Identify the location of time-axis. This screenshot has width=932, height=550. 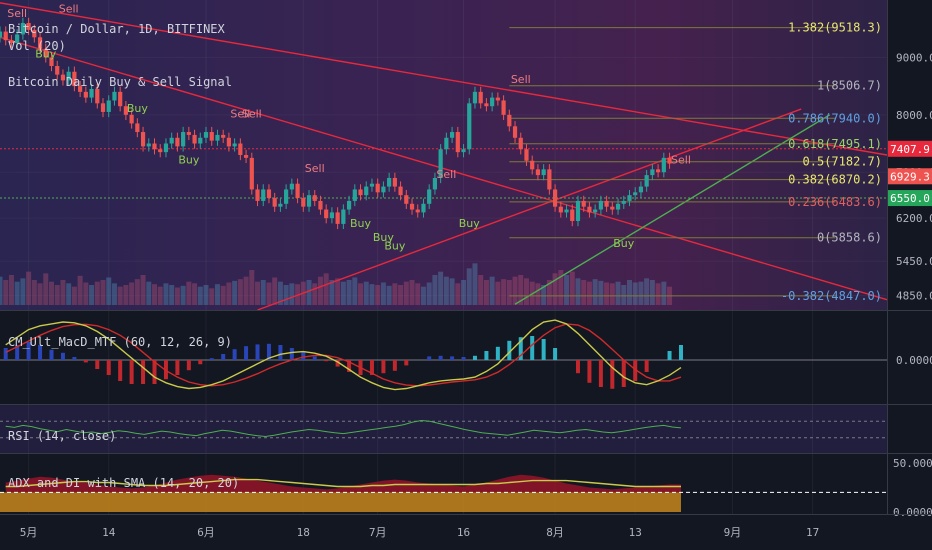
(466, 532).